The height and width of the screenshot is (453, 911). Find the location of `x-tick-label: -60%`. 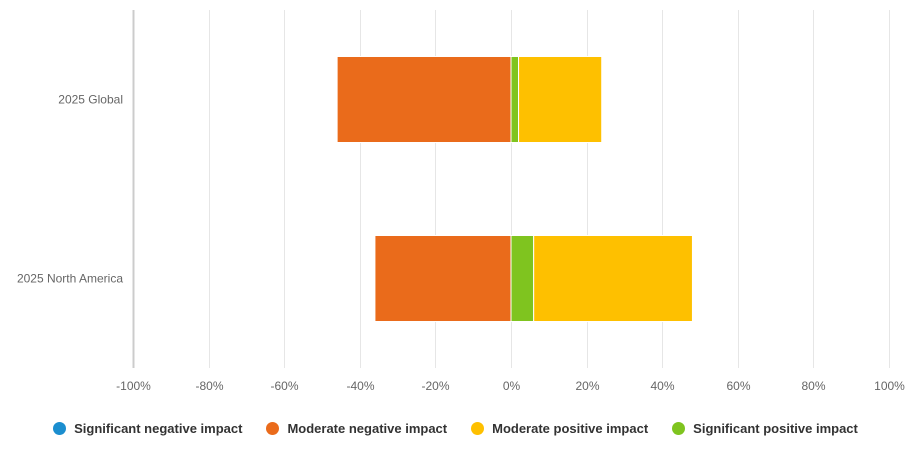

x-tick-label: -60% is located at coordinates (284, 386).